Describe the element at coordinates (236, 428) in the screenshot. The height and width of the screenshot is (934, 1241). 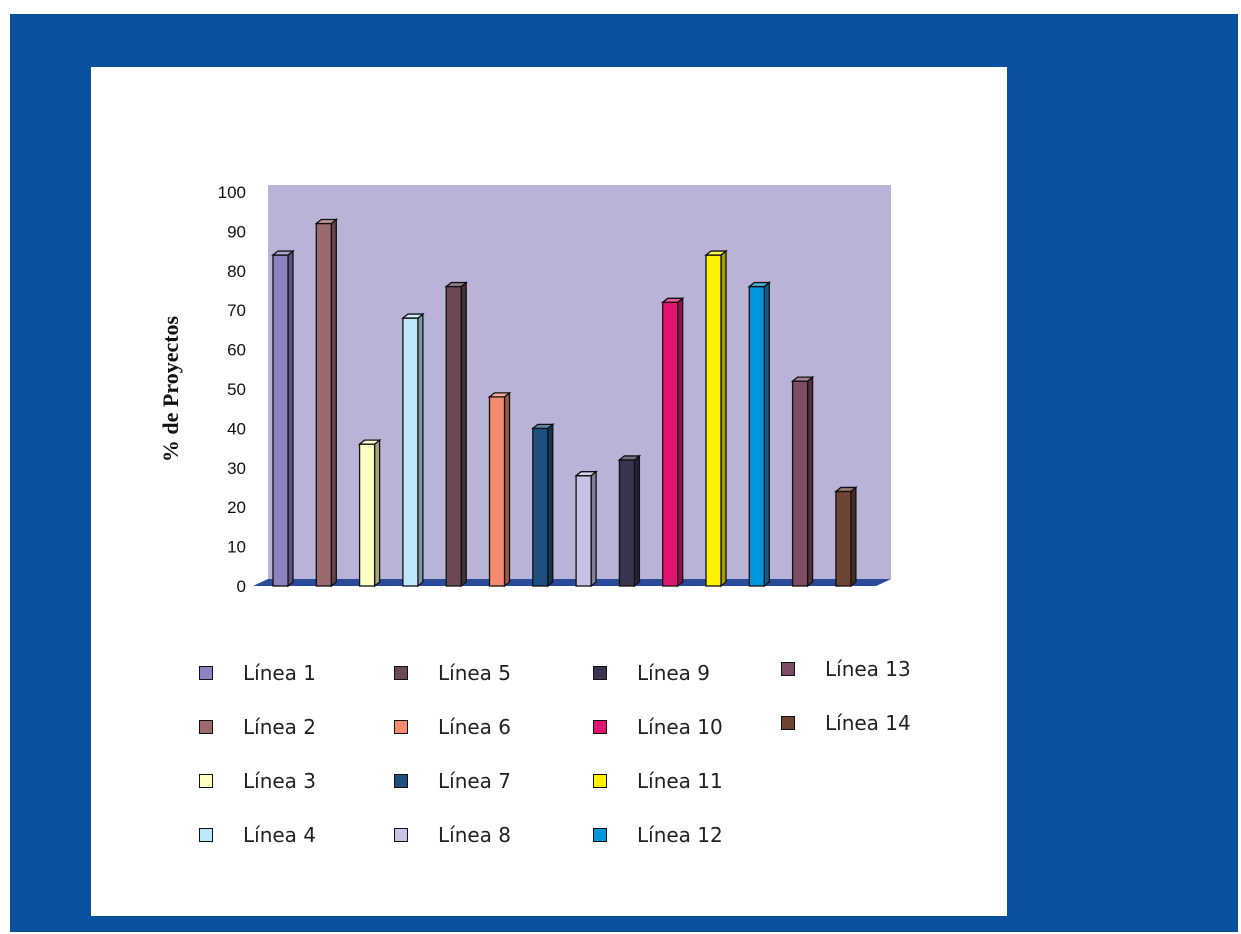
I see `y-tick-label: 40` at that location.